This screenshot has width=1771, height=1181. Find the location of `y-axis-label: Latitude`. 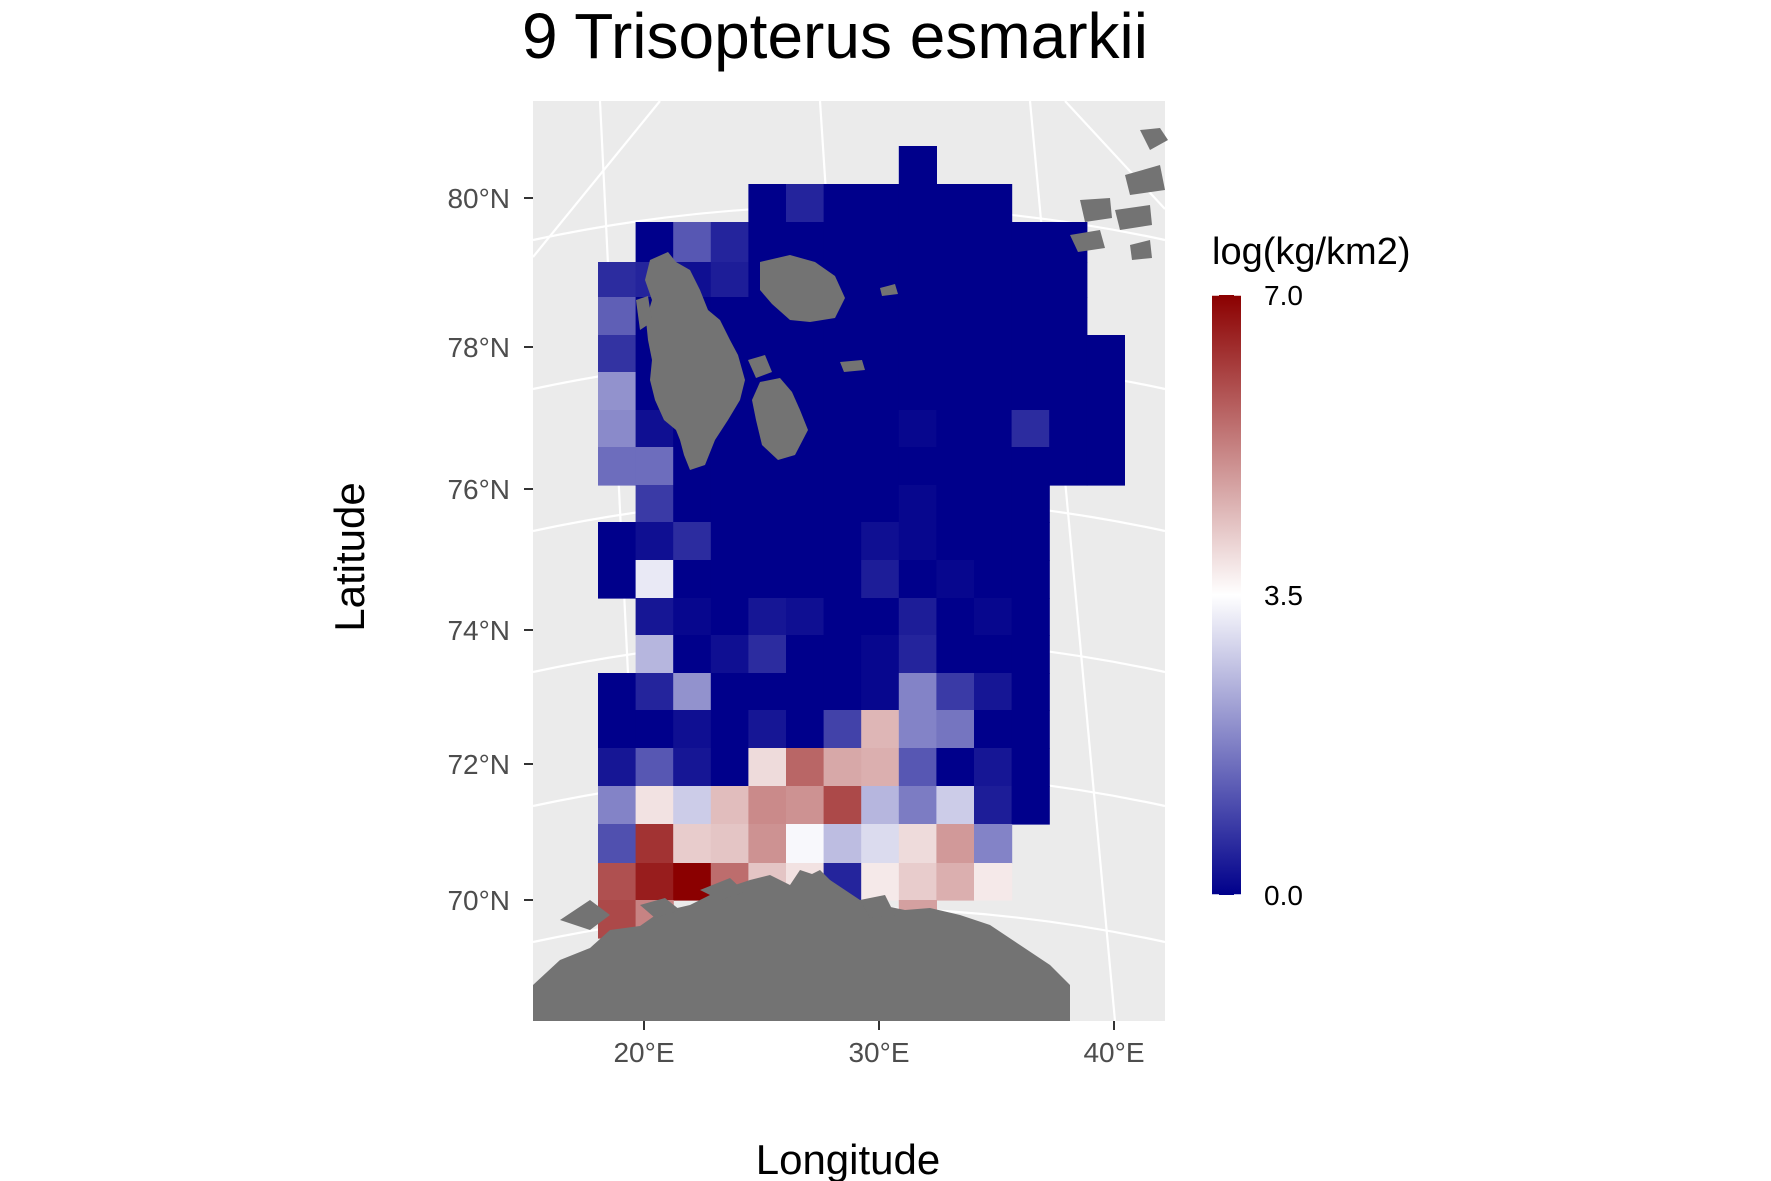

y-axis-label: Latitude is located at coordinates (349, 556).